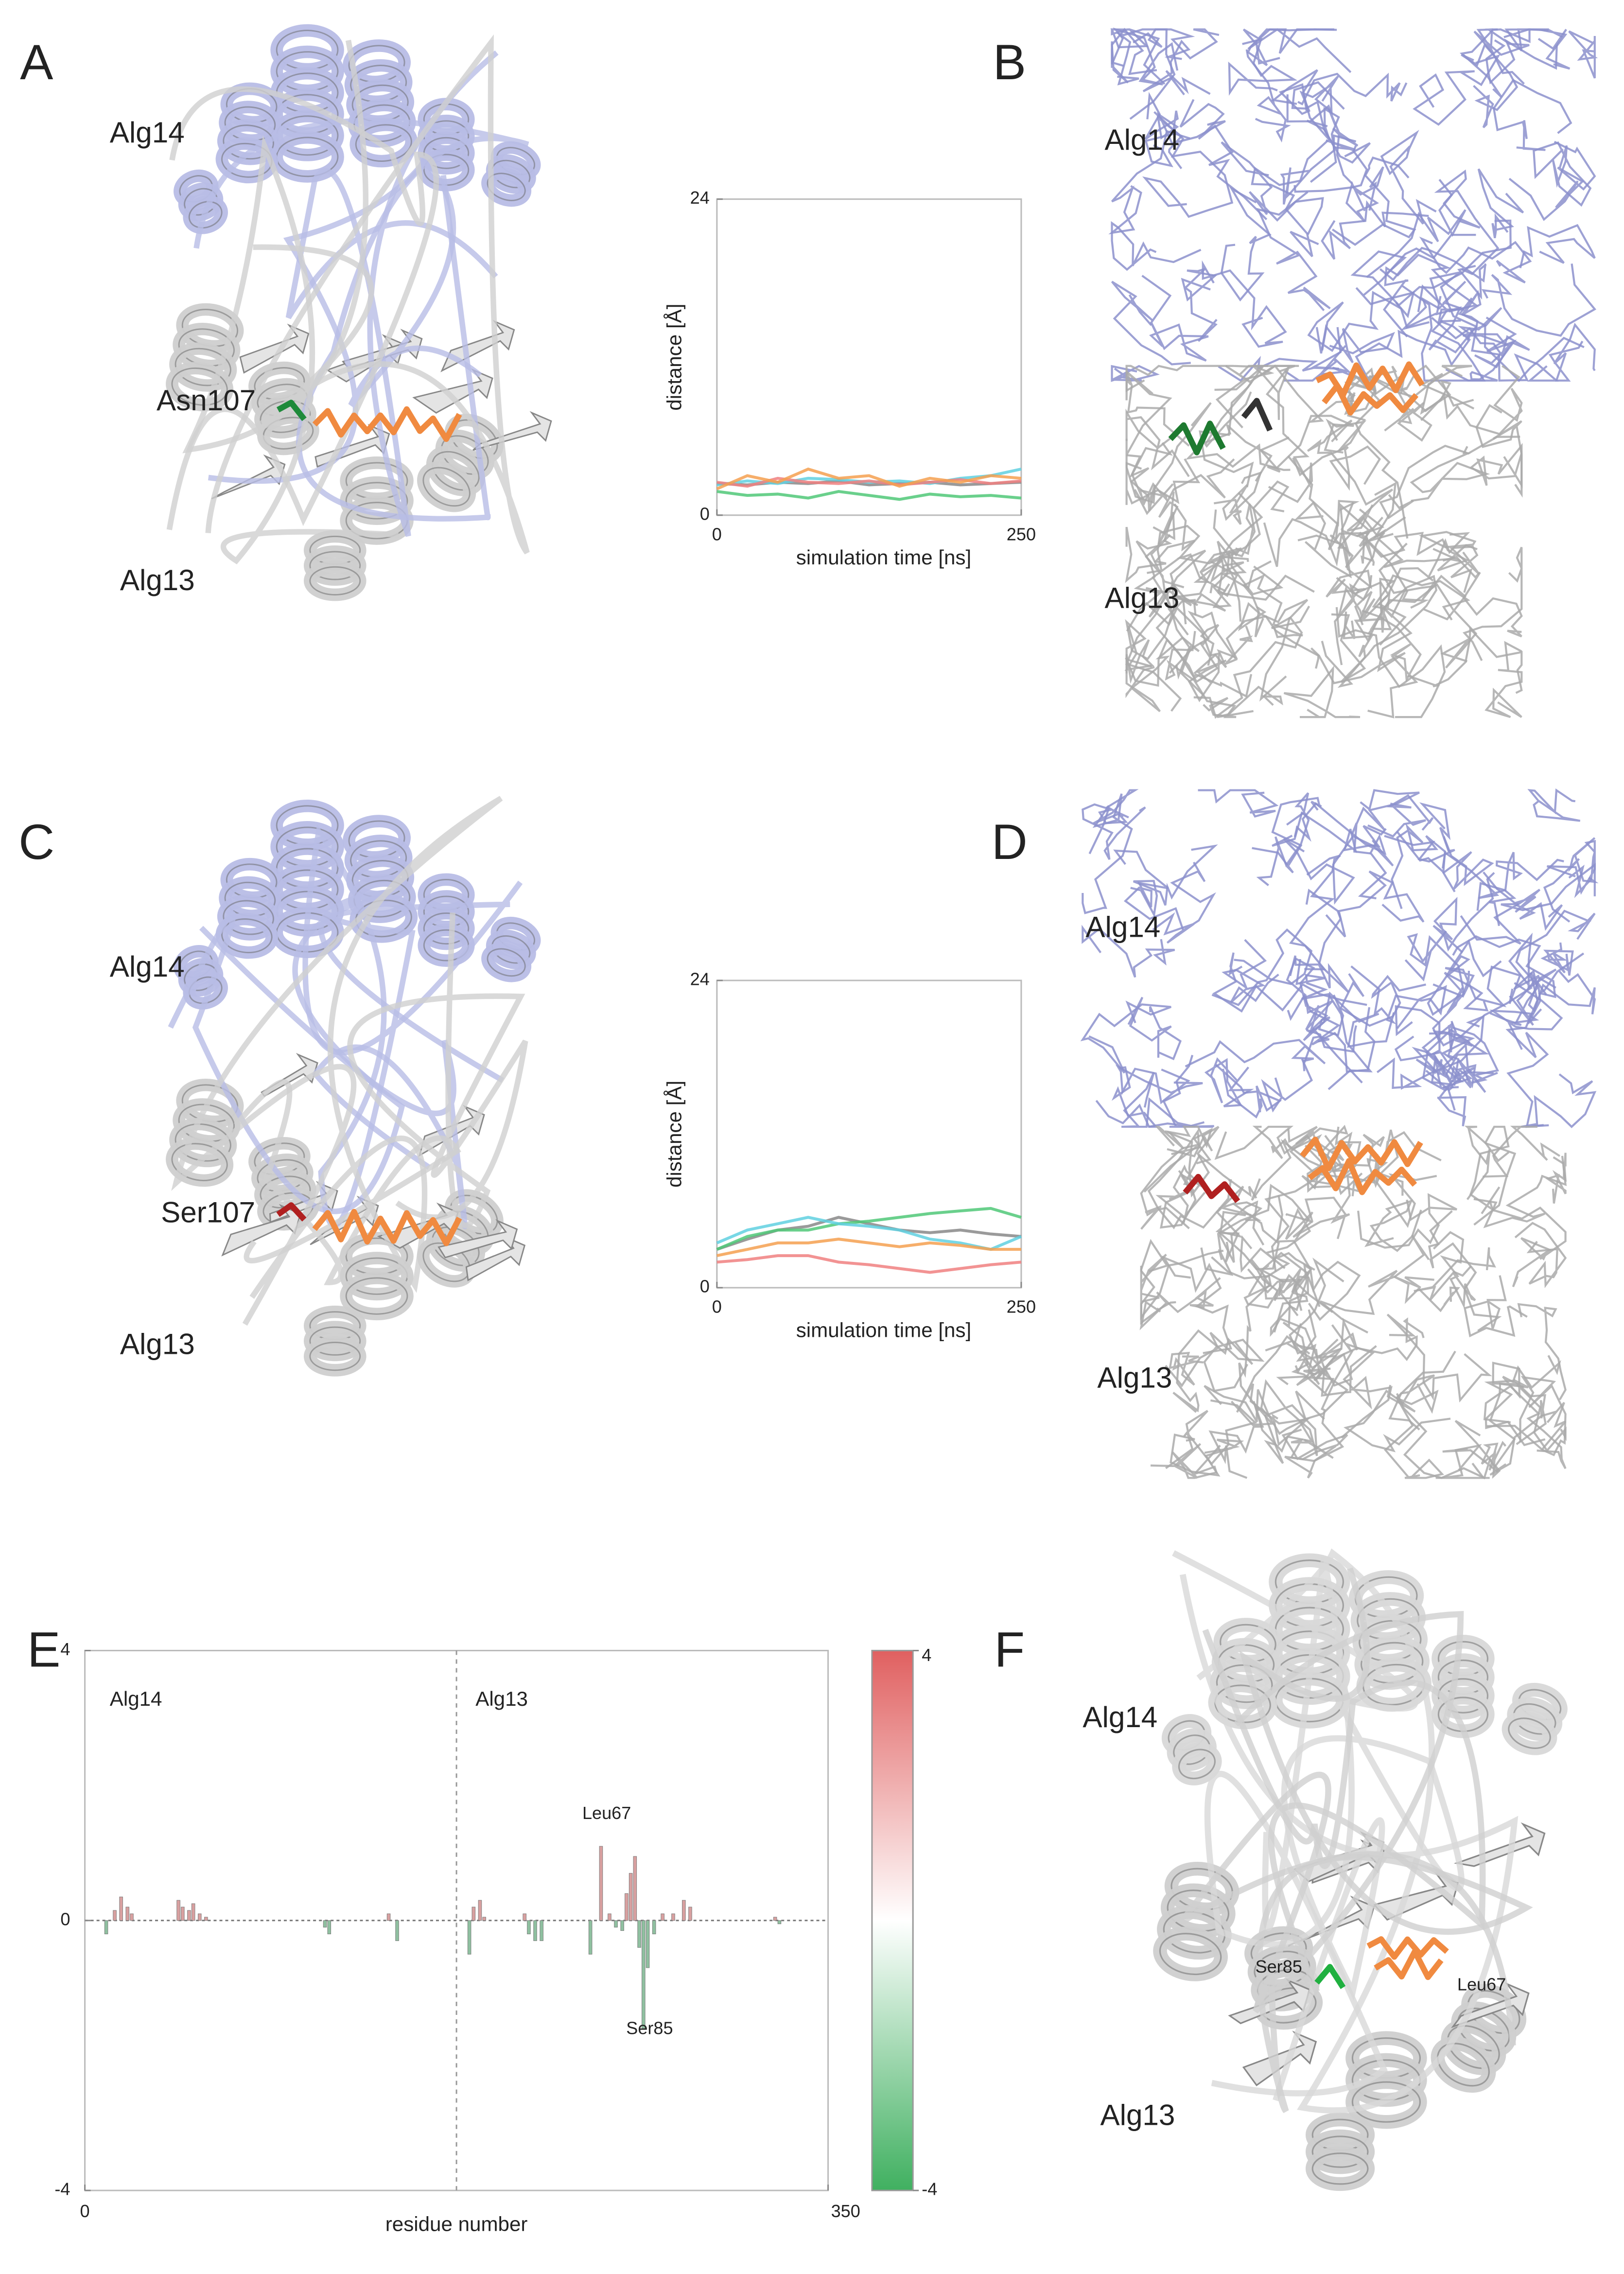 This screenshot has width=1624, height=2274. I want to click on x-tick-label: 0, so click(717, 1307).